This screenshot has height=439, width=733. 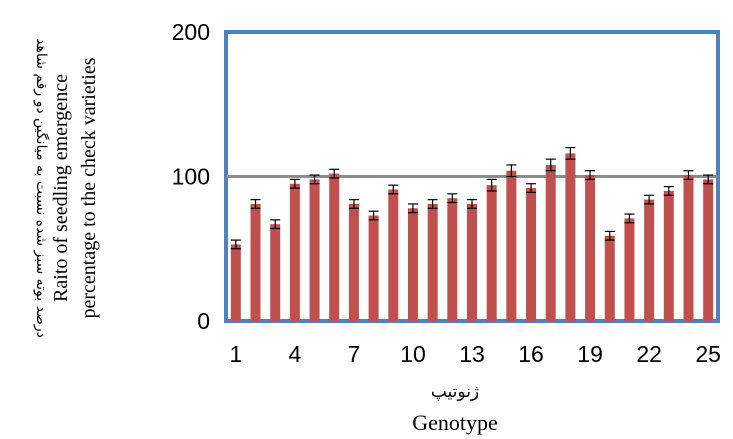 I want to click on x-axis-label-persian: ژنوتیپ, so click(x=455, y=392).